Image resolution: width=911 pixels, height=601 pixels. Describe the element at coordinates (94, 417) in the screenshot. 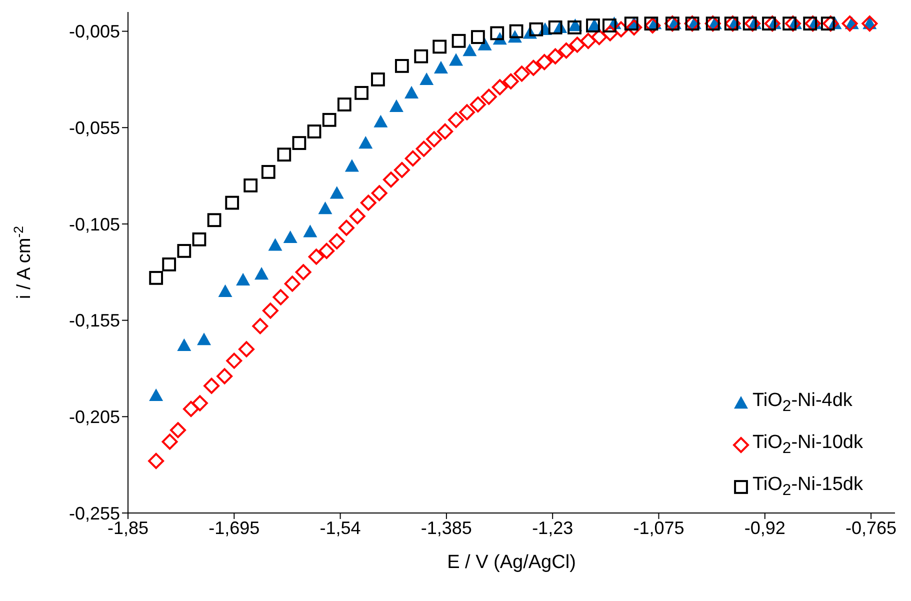

I see `y-tick-label: -0,205` at that location.